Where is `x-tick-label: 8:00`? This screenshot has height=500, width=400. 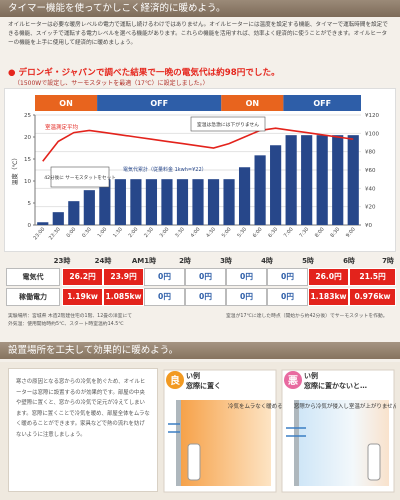 x-tick-label: 8:00 is located at coordinates (320, 232).